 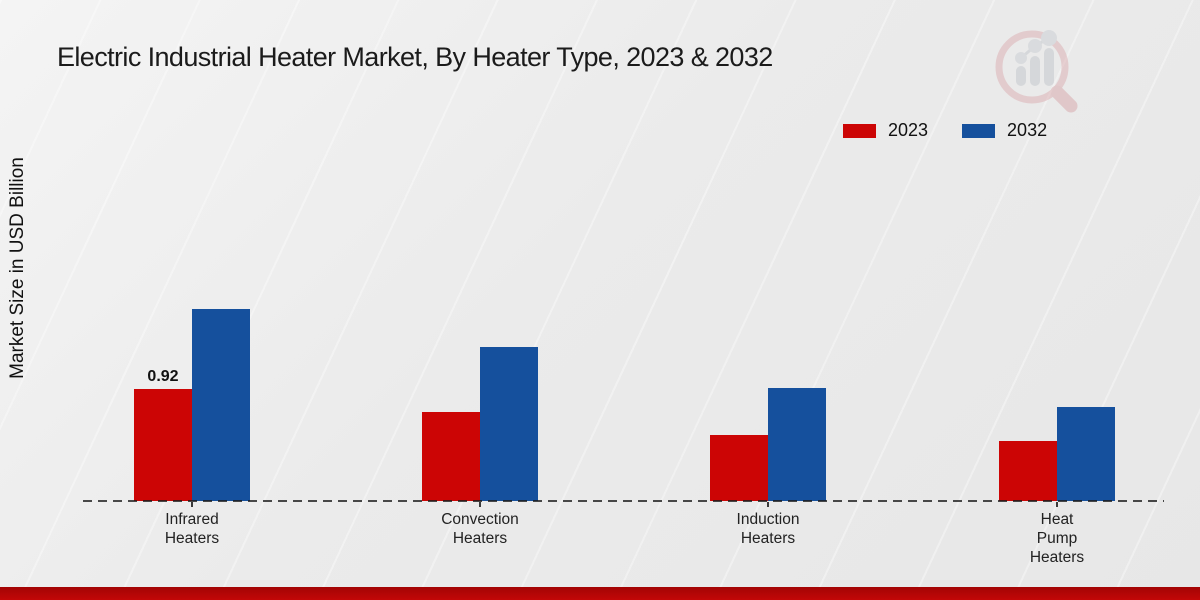 I want to click on legend: 2023 2032, so click(x=945, y=130).